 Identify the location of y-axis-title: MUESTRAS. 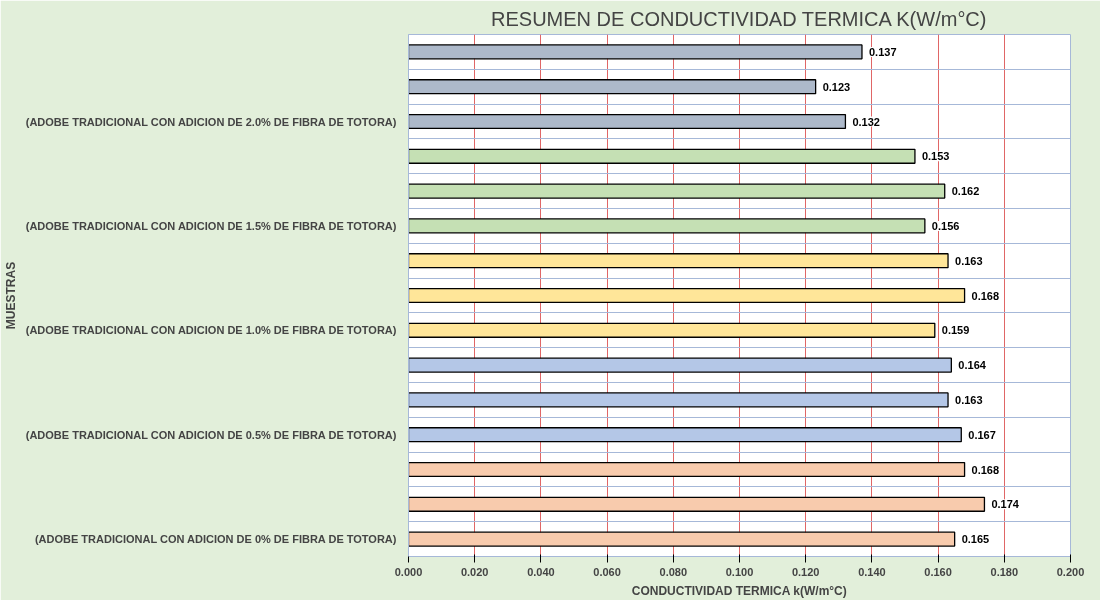
(10, 295).